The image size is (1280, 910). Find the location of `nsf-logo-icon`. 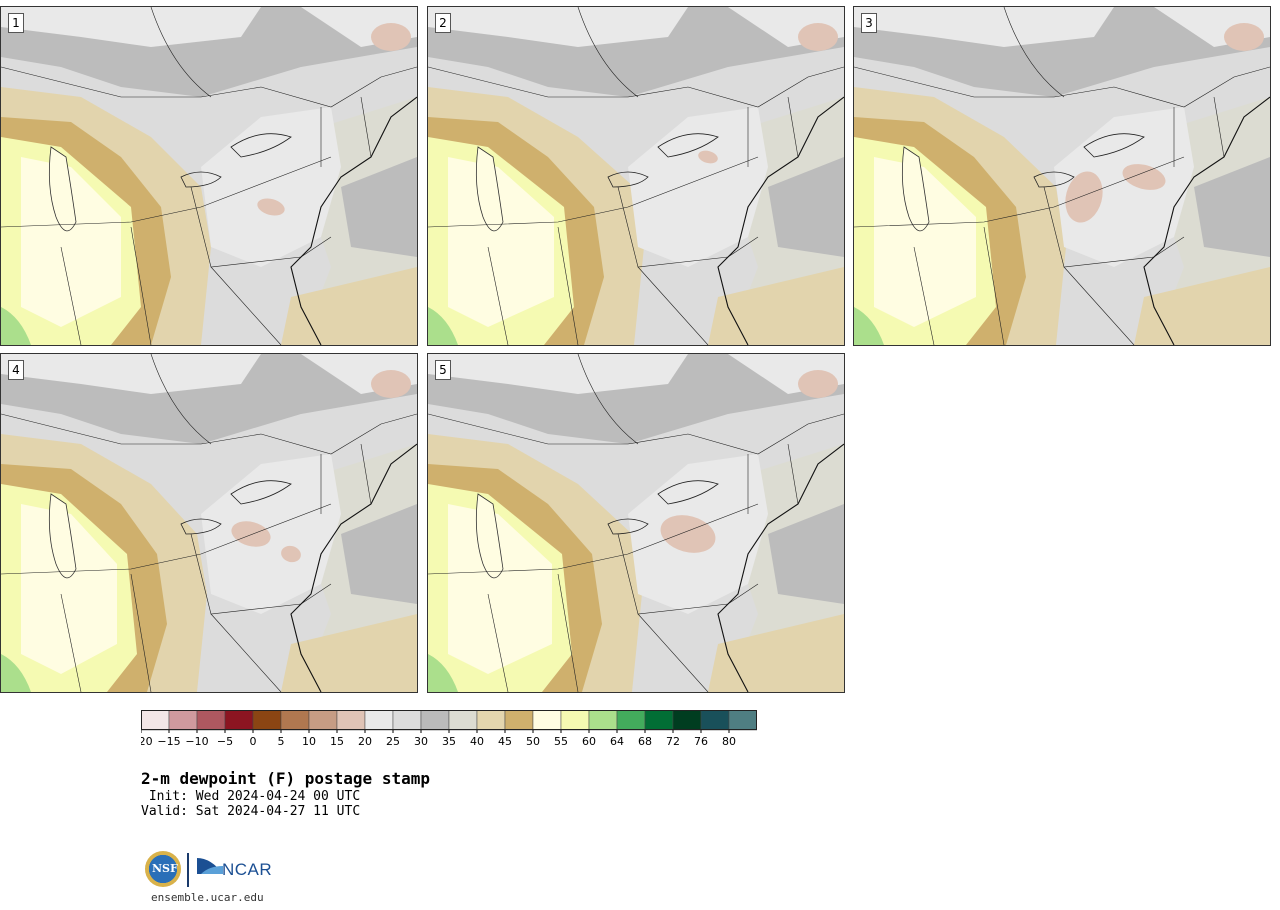

nsf-logo-icon is located at coordinates (163, 869).